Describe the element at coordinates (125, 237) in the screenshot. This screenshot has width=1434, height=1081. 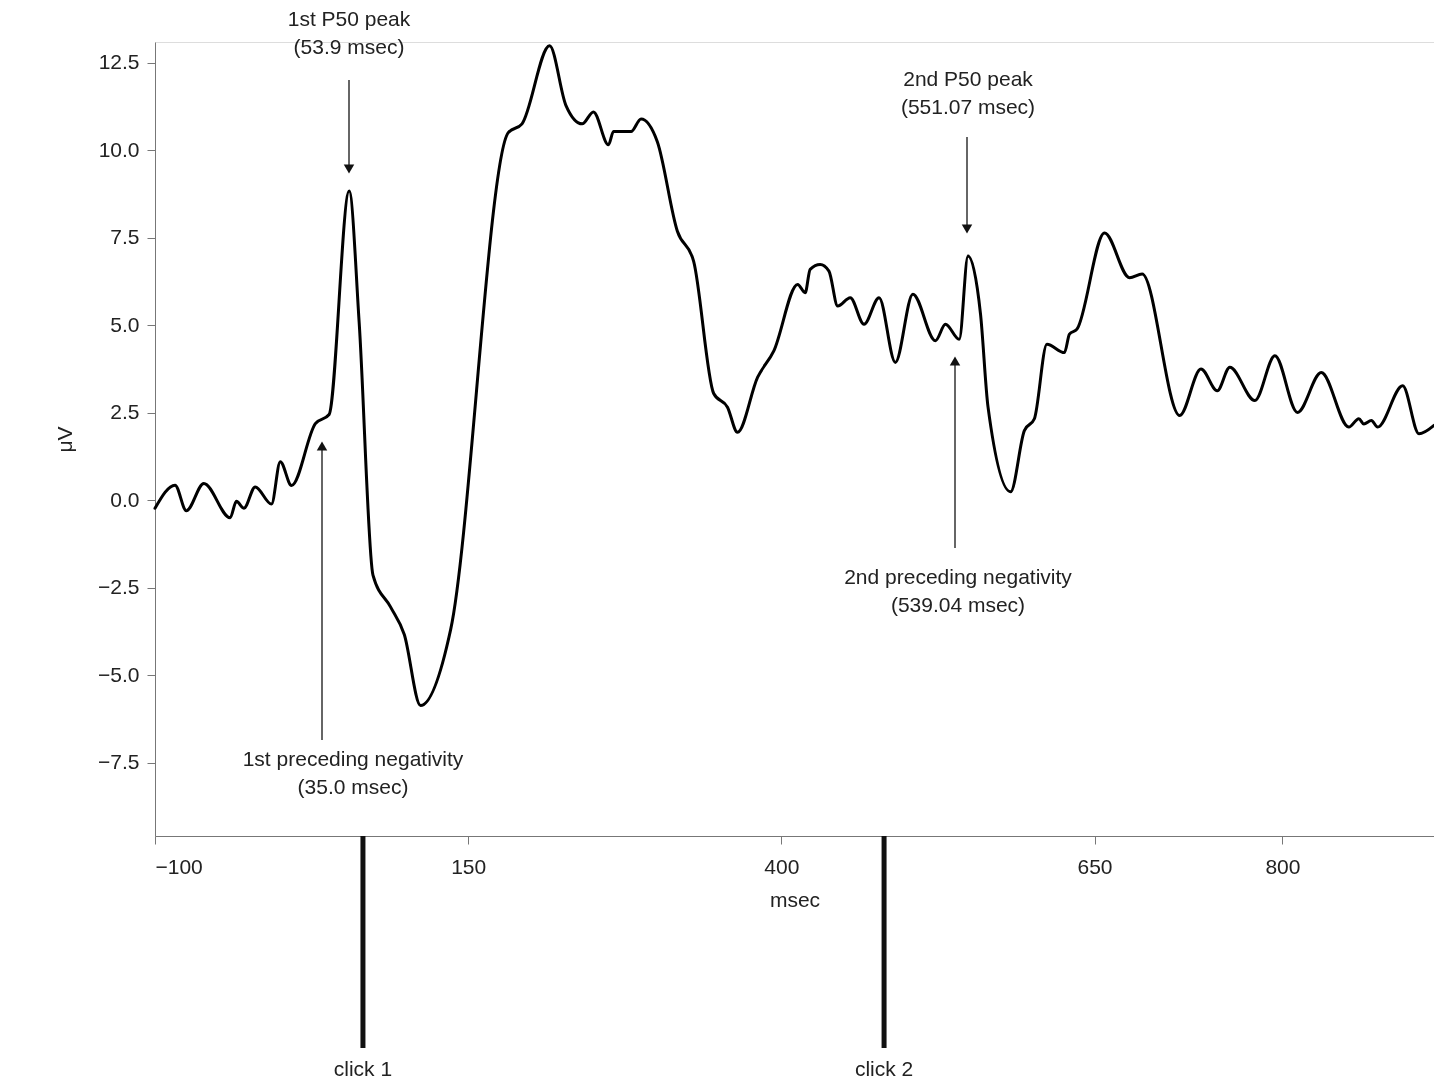
I see `y-tick-label: 7.5` at that location.